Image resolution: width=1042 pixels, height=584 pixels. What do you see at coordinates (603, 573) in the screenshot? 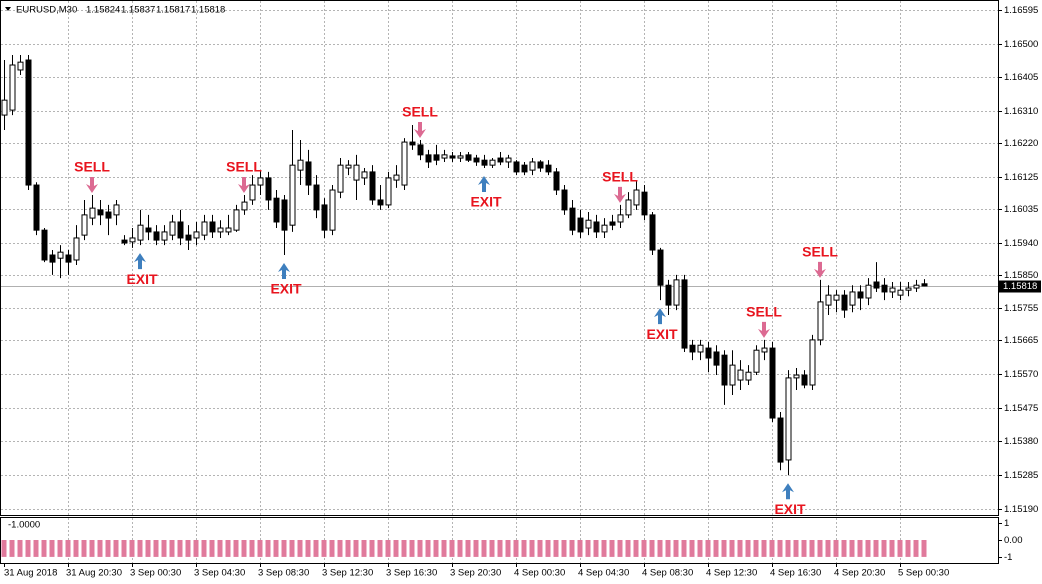
I see `x-tick-label: 4 Sep 04:30` at bounding box center [603, 573].